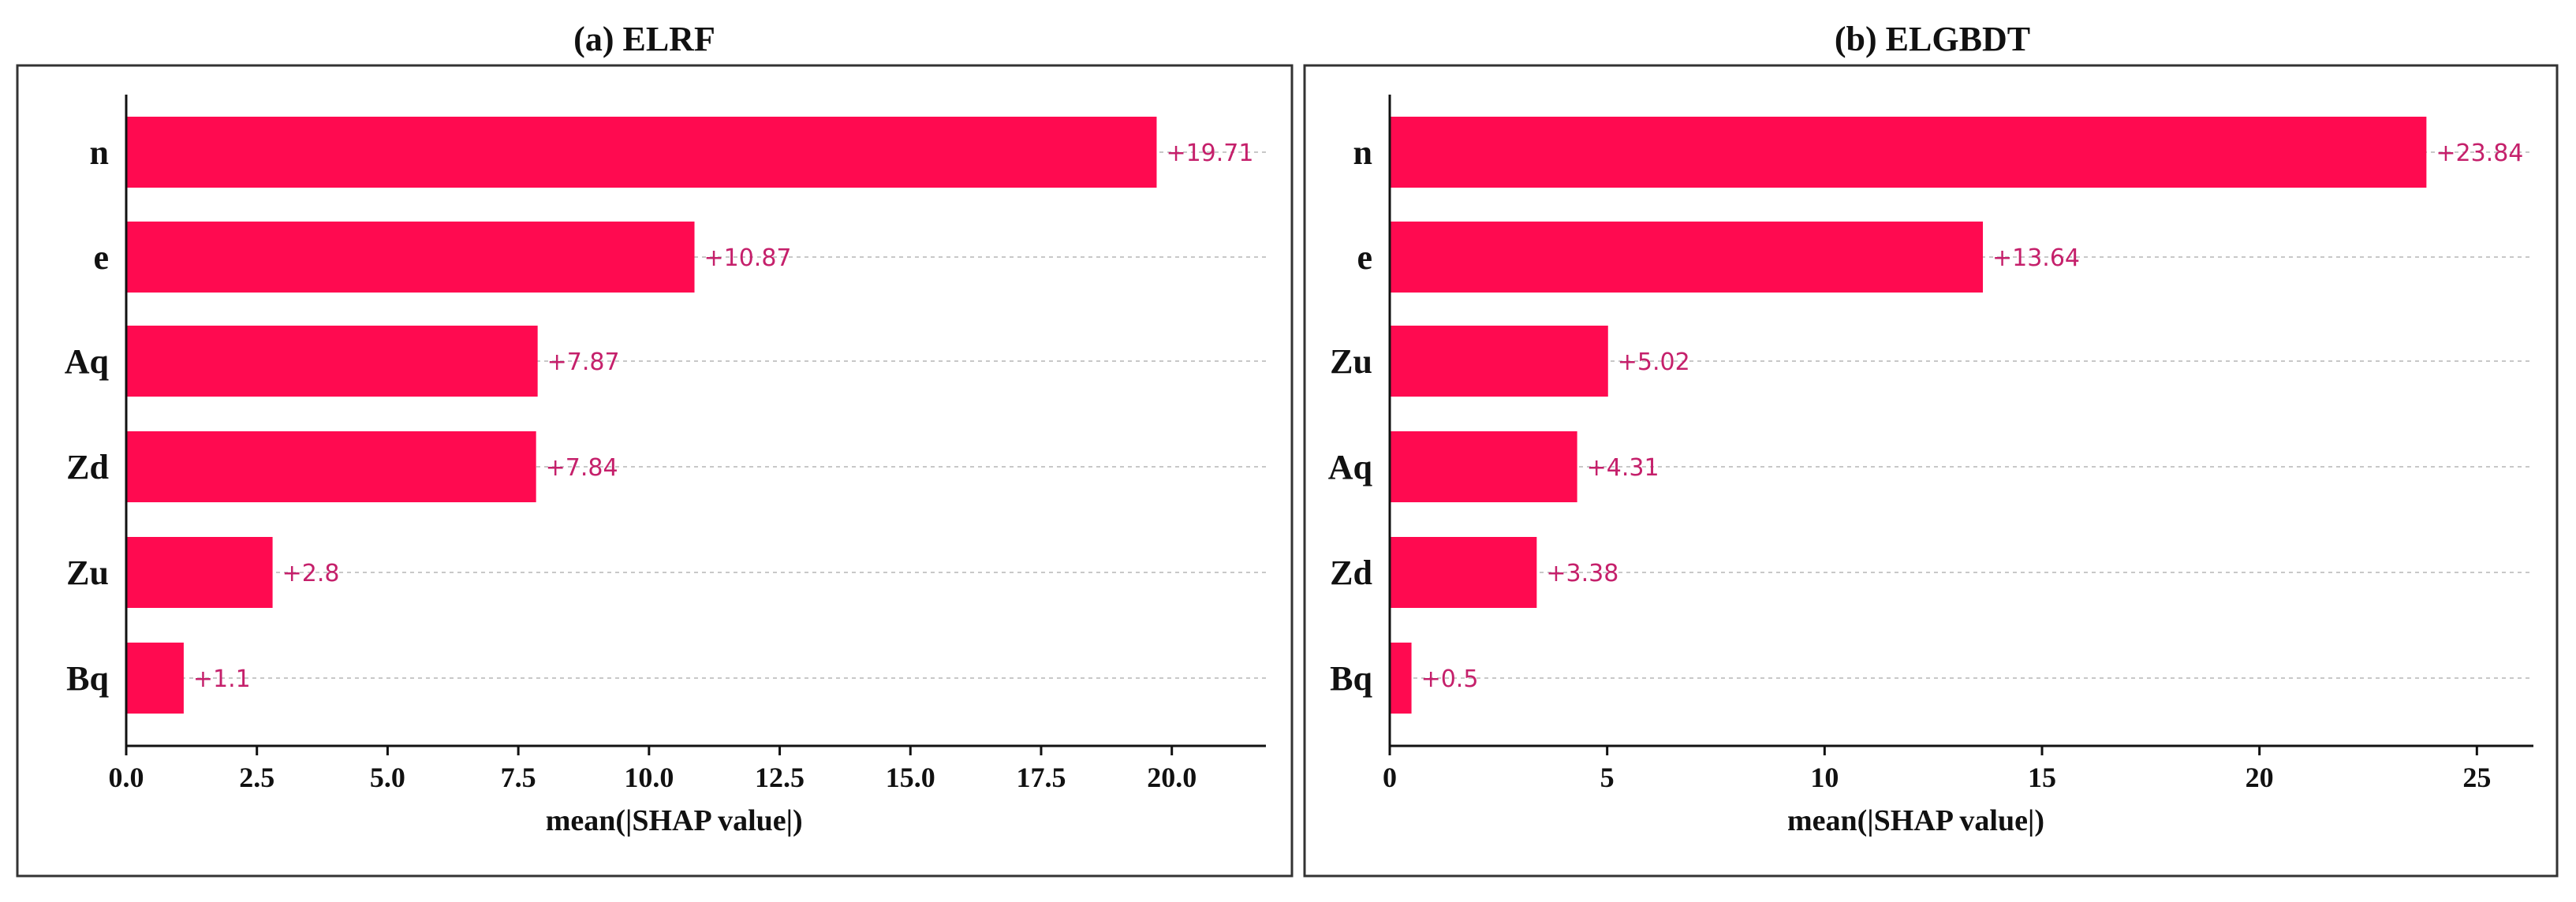  What do you see at coordinates (1450, 679) in the screenshot?
I see `value-label: +0.5` at bounding box center [1450, 679].